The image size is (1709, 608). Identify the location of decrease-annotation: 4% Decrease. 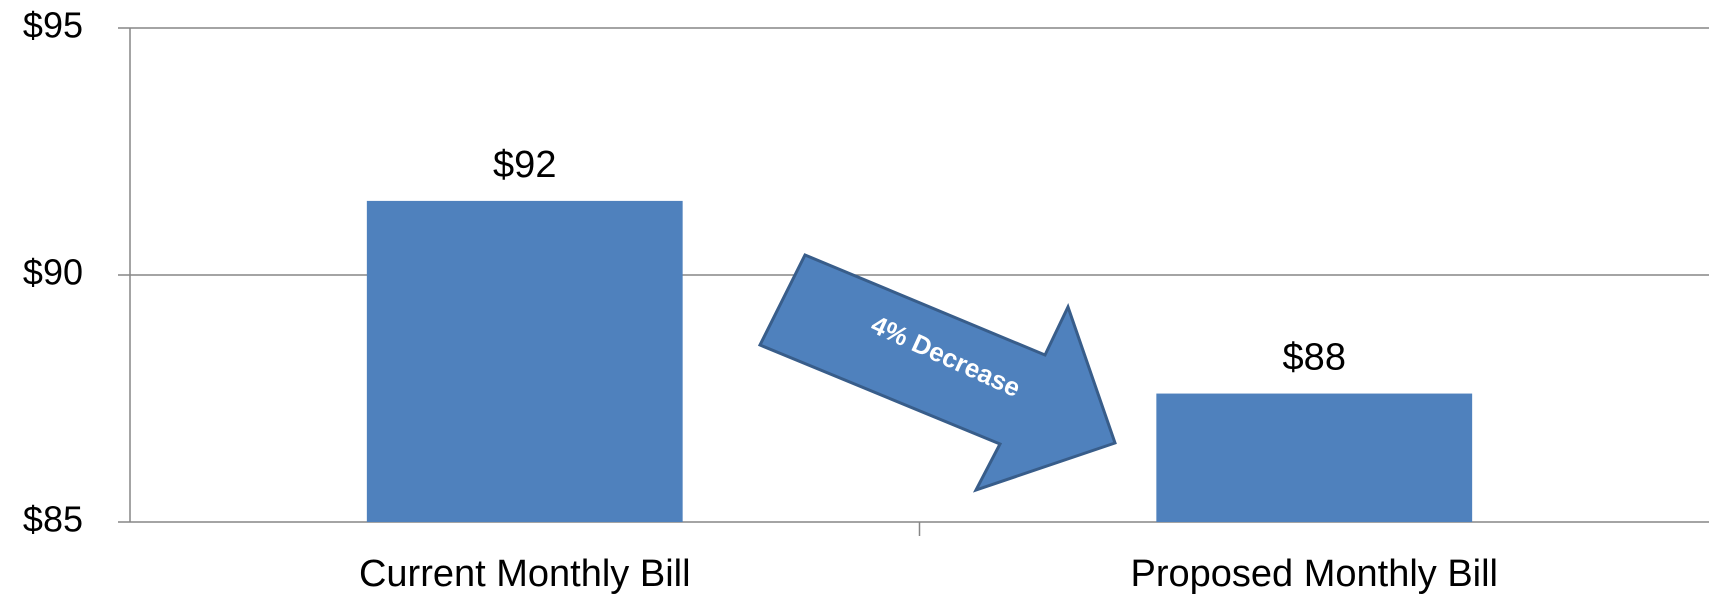
(937, 373).